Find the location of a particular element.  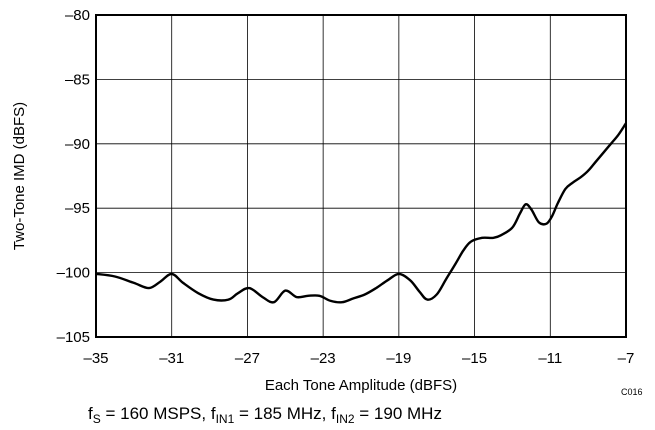

y-tick-labels: –80 –85 –90 –95 –100 –105 is located at coordinates (73, 176).